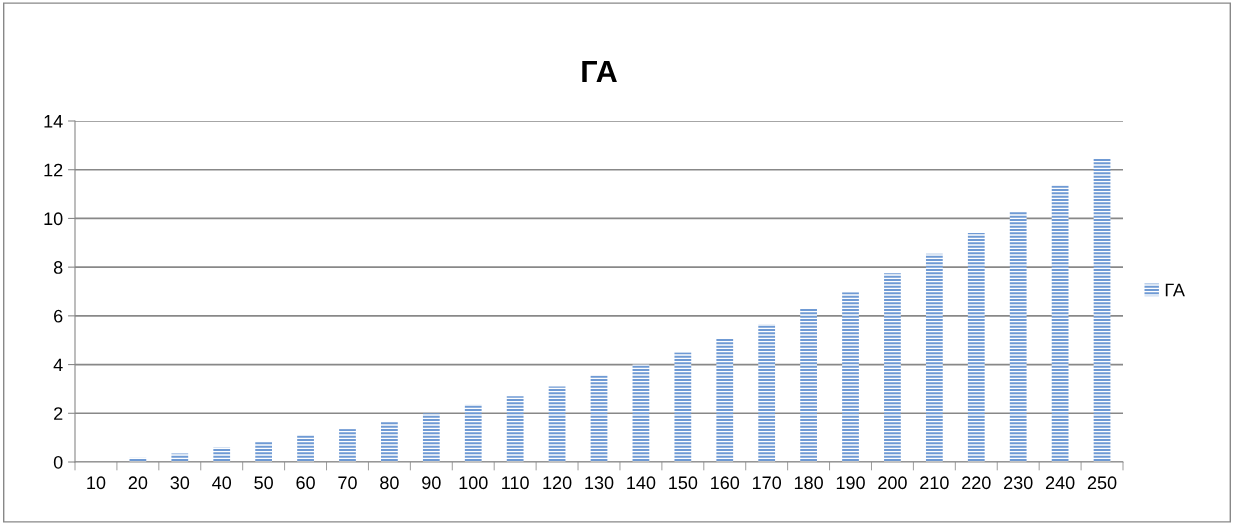  What do you see at coordinates (683, 483) in the screenshot?
I see `x-tick-label: 150` at bounding box center [683, 483].